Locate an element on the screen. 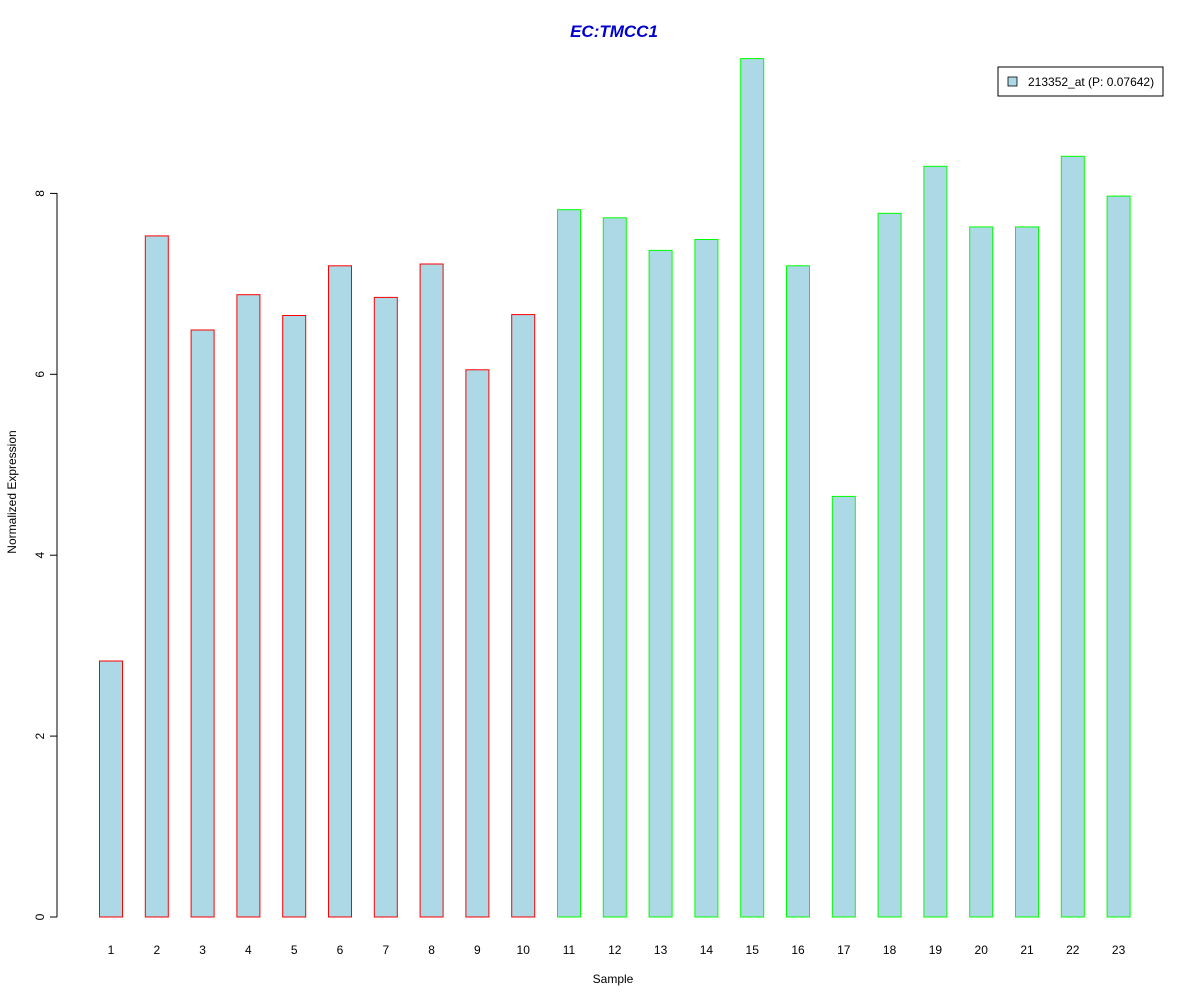  x-tick-label: 2 is located at coordinates (156, 950).